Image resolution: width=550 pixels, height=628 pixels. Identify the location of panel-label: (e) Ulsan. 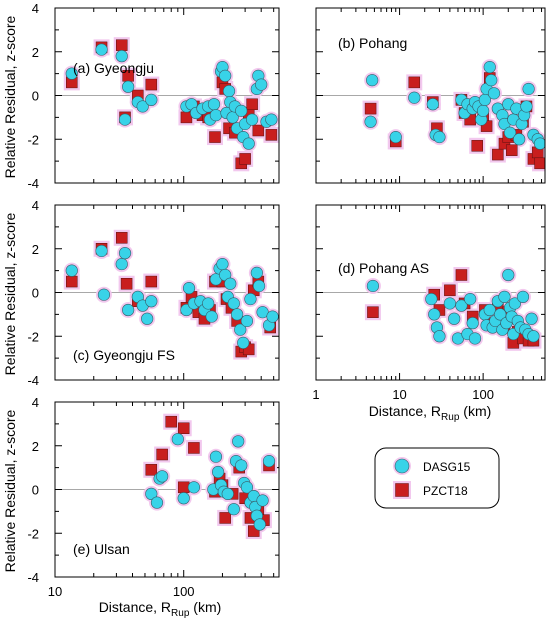
(101, 549).